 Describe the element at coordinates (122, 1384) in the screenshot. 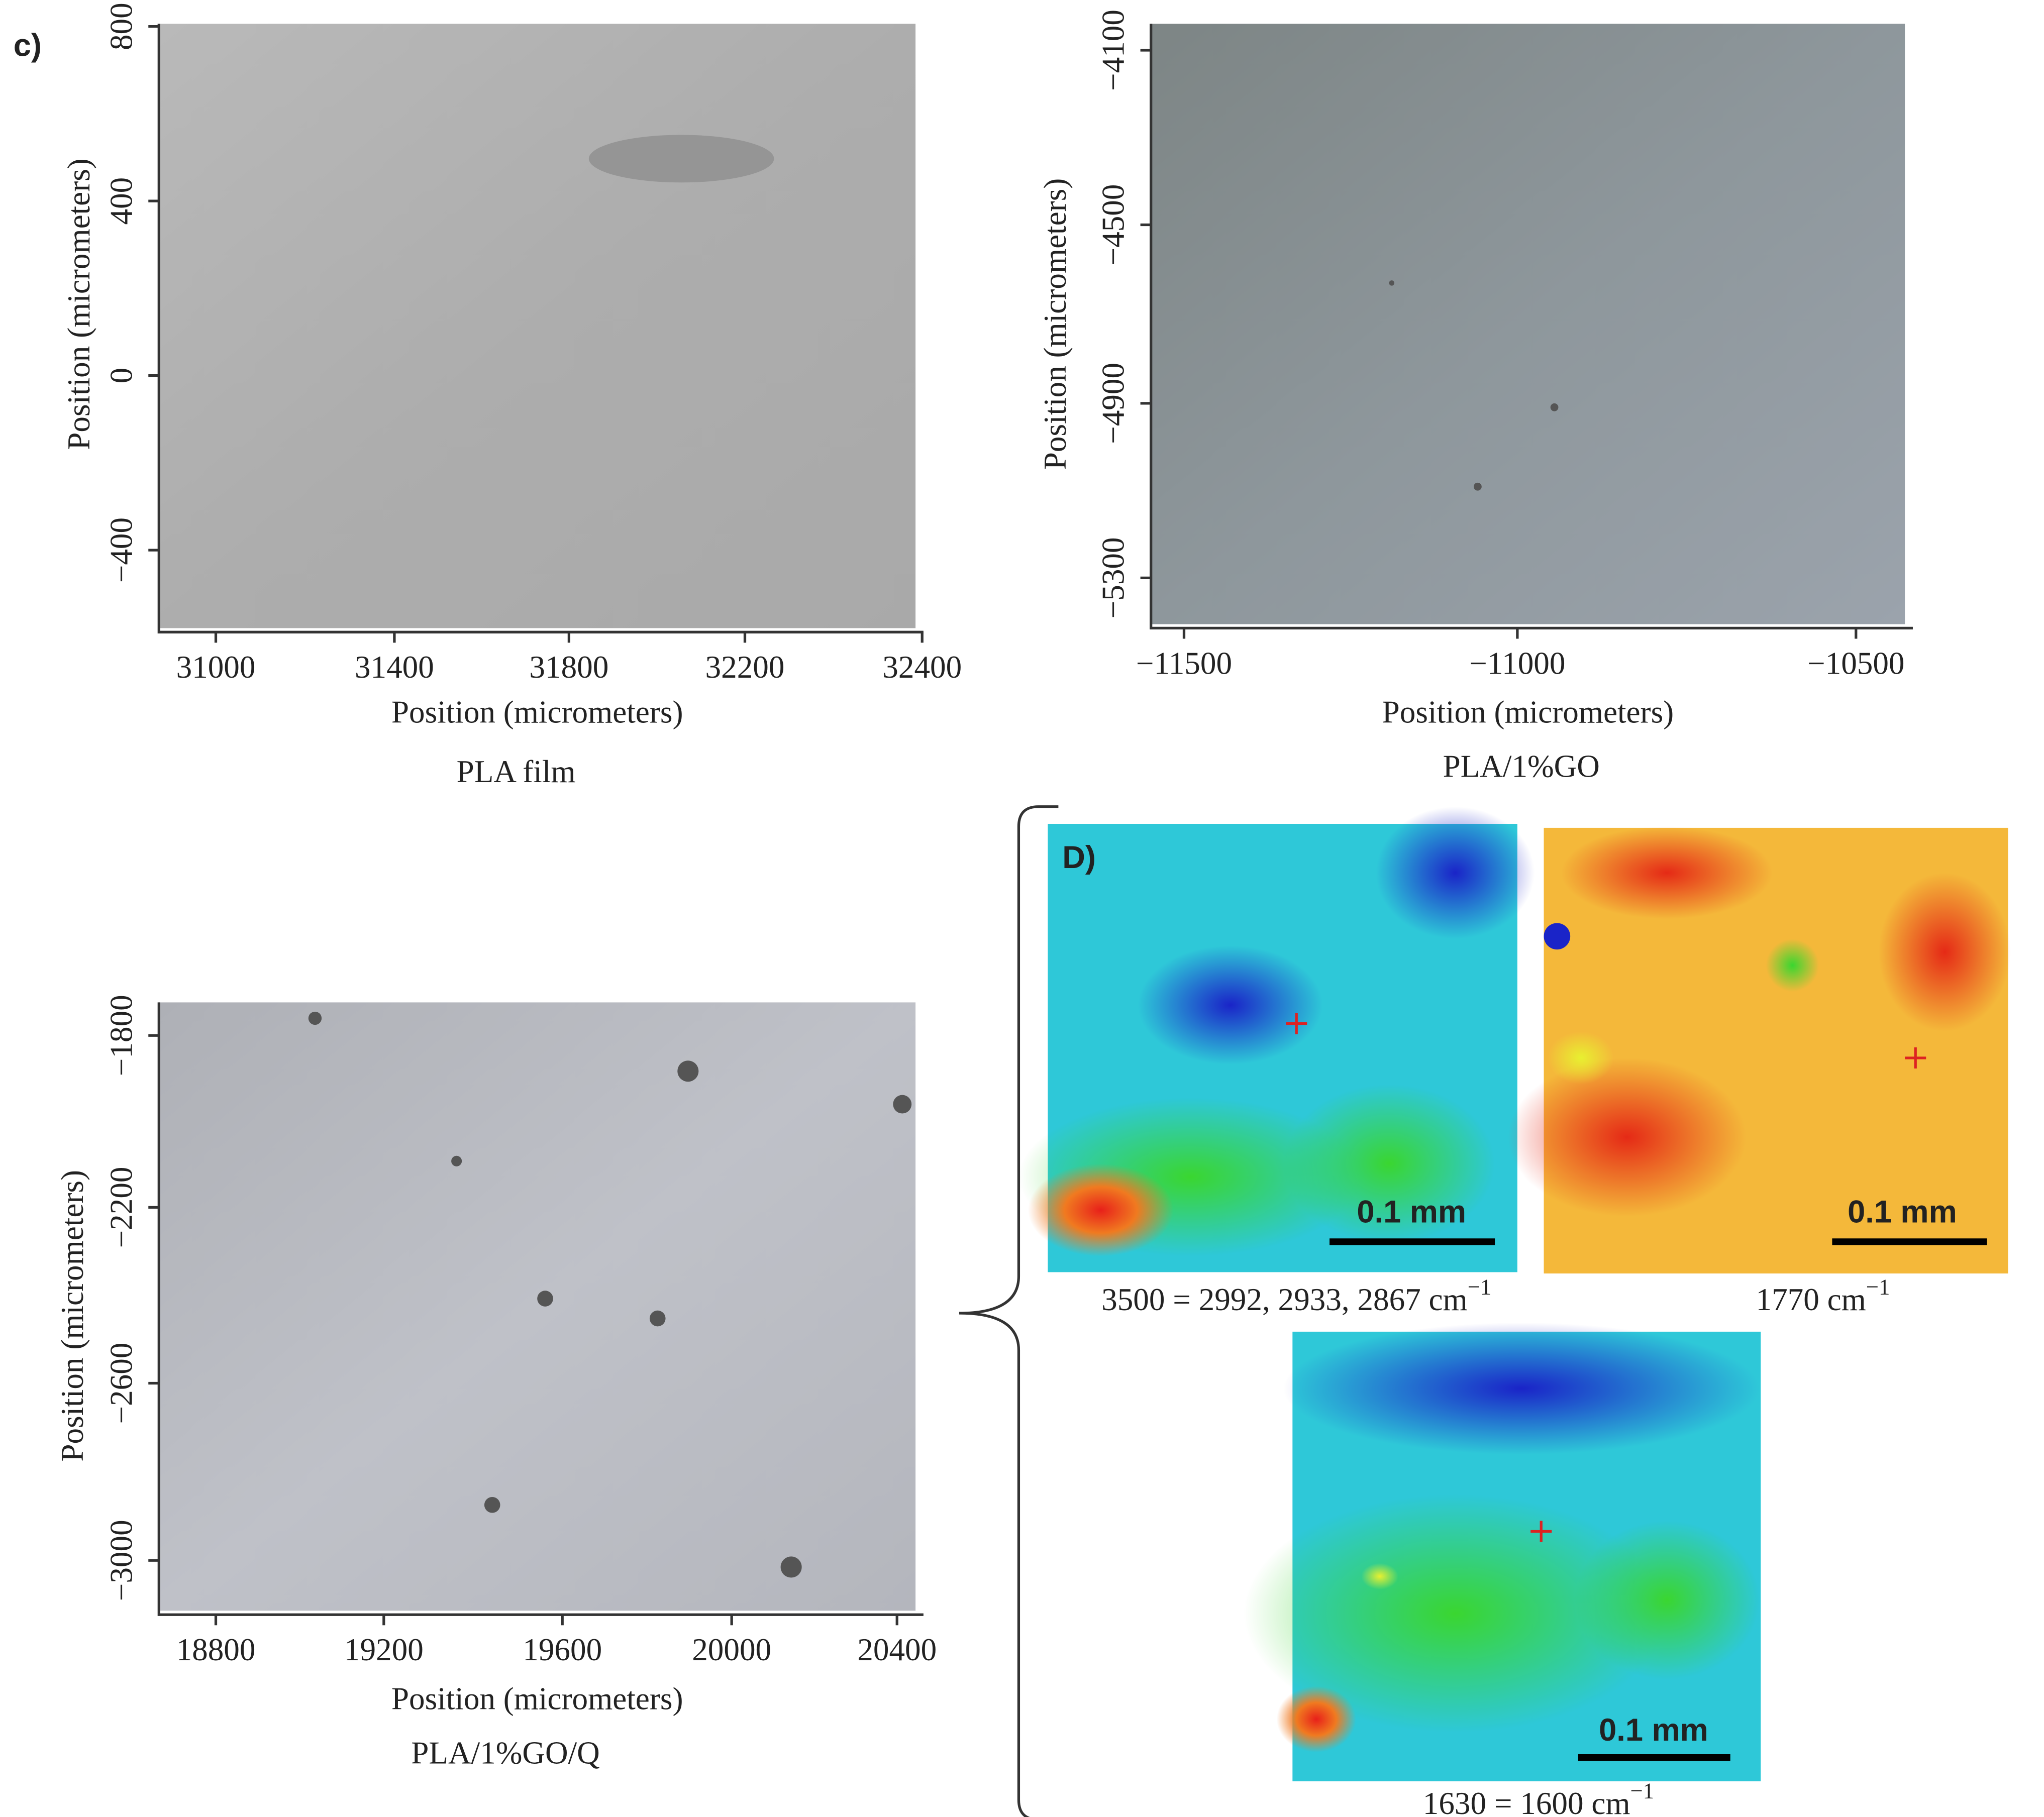

I see `y-tick-label: −2600` at that location.